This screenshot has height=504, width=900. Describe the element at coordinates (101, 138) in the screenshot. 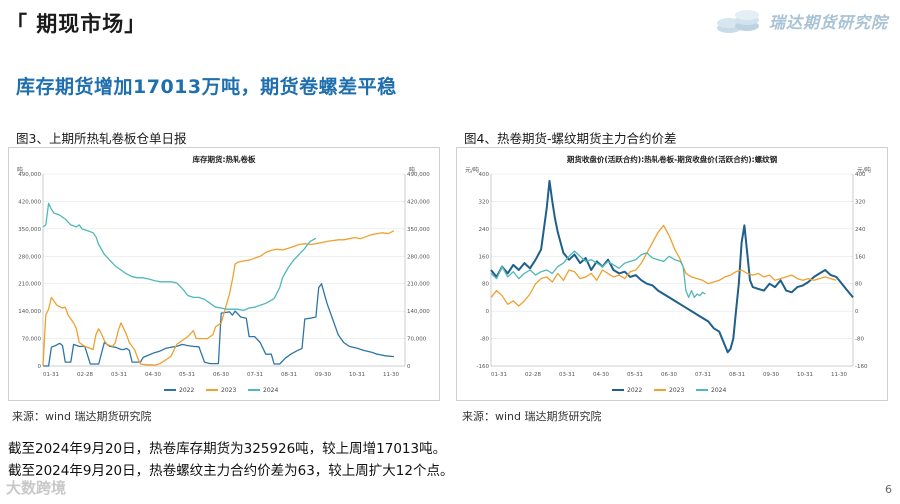

I see `left-chart-fig-title: 图3、上期所热轧卷板仓单日报` at that location.